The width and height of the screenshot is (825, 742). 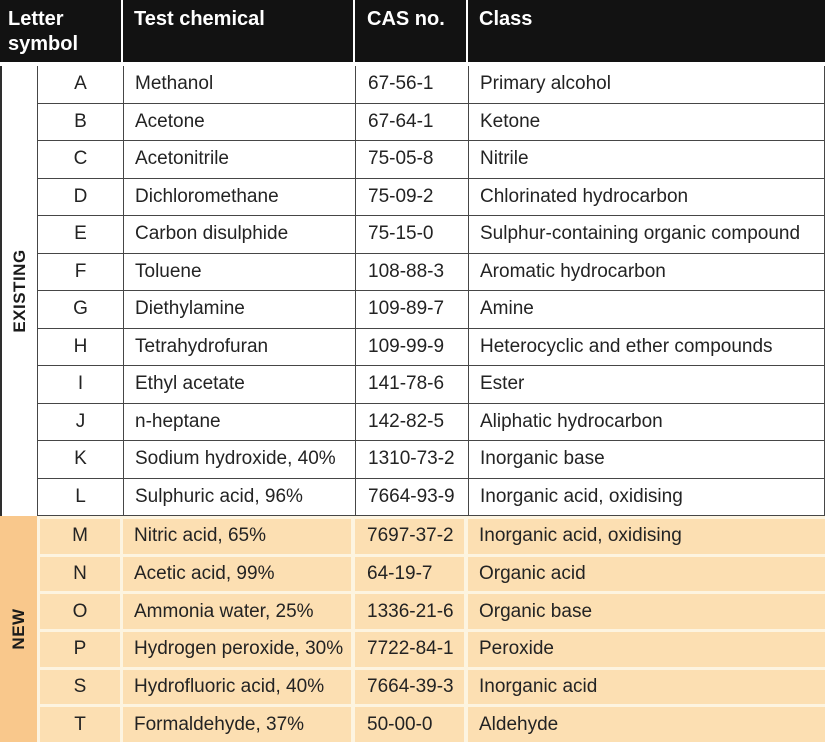 What do you see at coordinates (411, 121) in the screenshot?
I see `cas-no-cell: 67-64-1` at bounding box center [411, 121].